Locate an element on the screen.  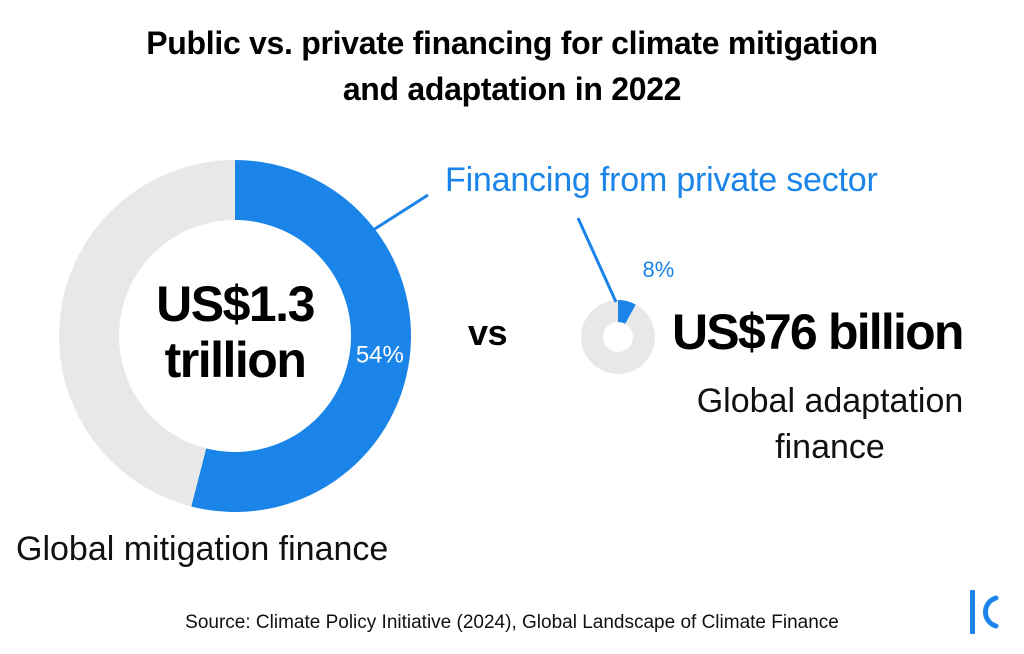
adaptation-donut: 8% is located at coordinates (627, 315).